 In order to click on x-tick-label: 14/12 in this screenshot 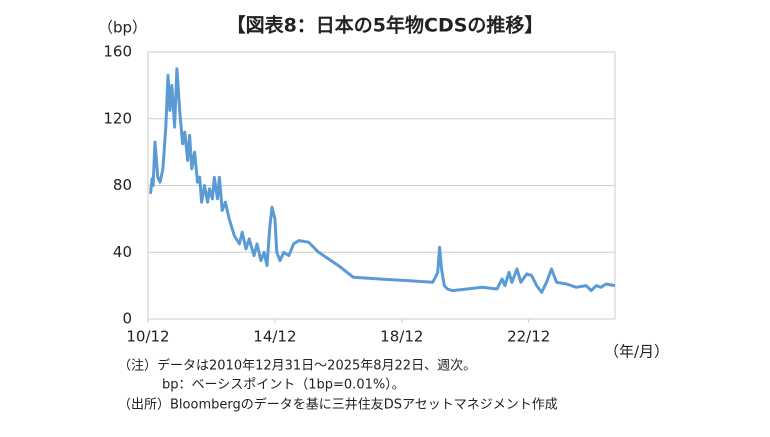, I will do `click(274, 337)`.